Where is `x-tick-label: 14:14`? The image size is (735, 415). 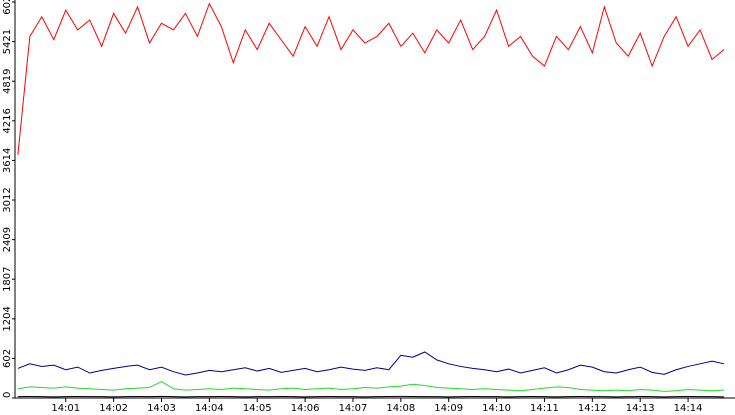
x-tick-label: 14:14 is located at coordinates (688, 408).